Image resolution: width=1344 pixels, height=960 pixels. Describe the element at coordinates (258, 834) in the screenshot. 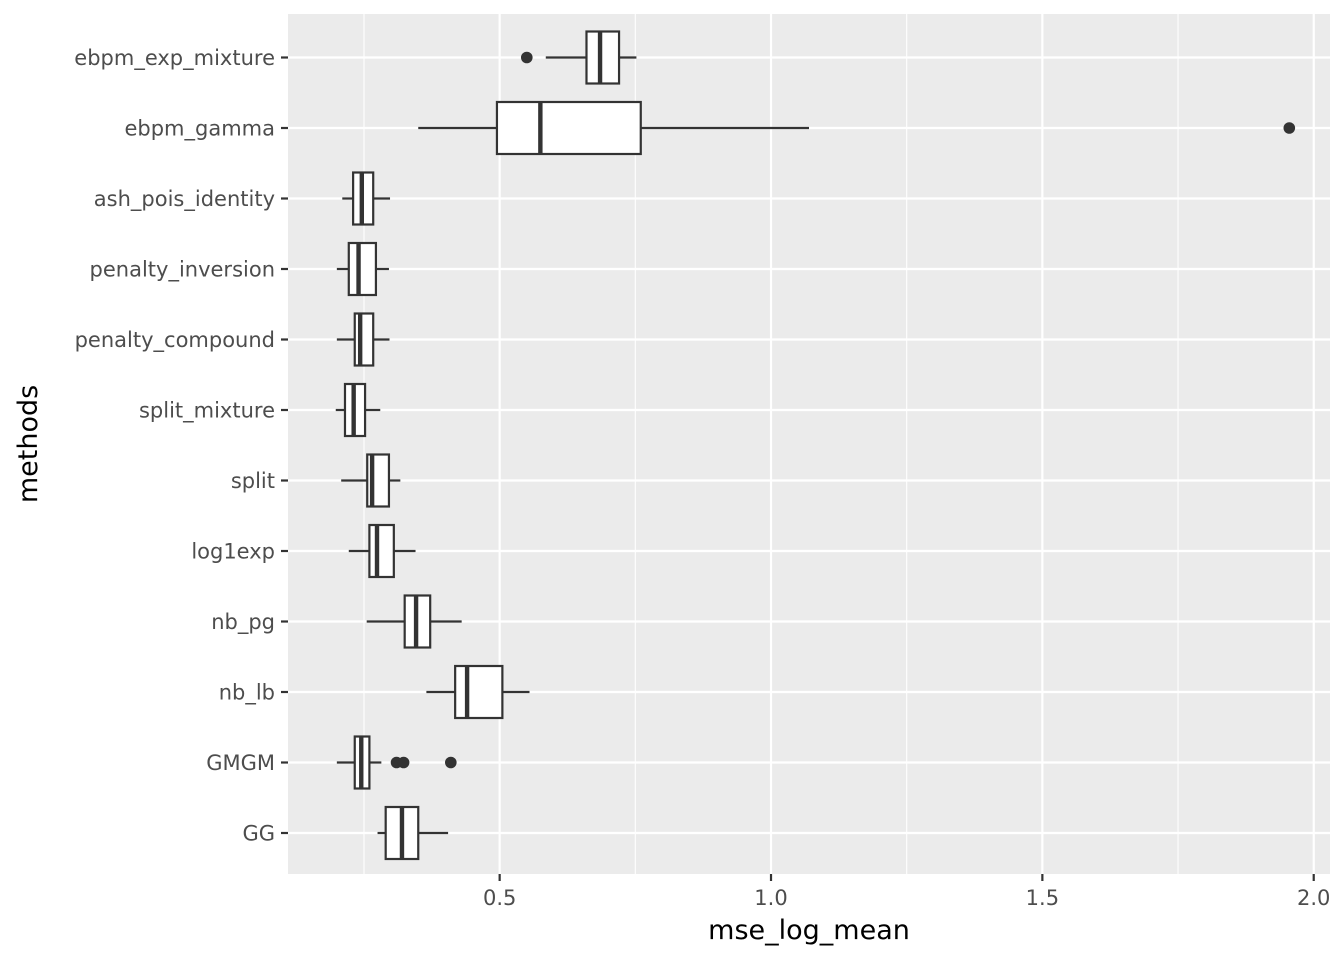

I see `y-tick-label: GG` at that location.